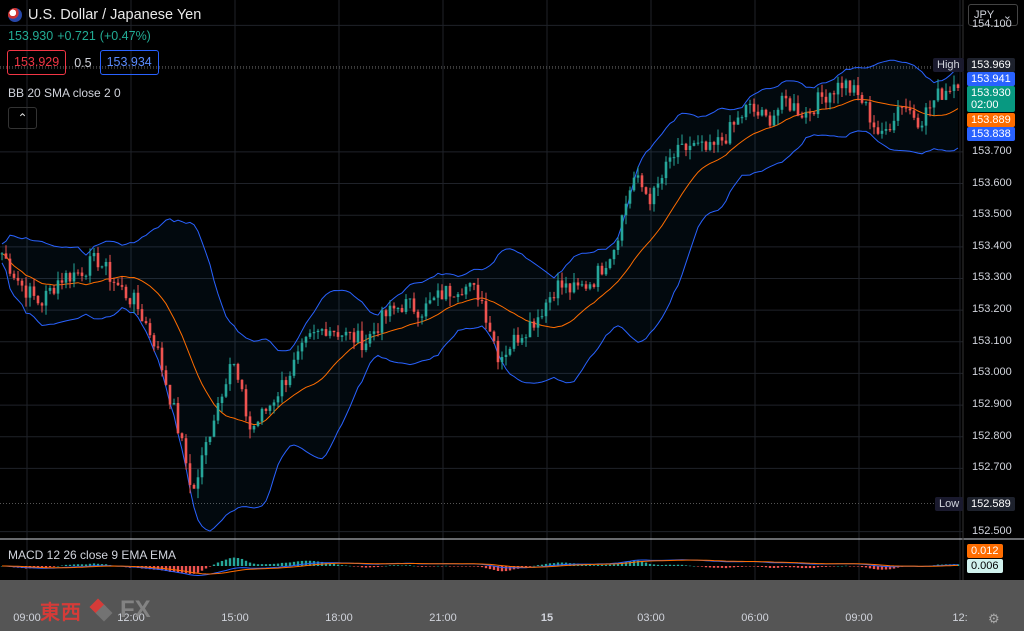  I want to click on low-value: 152.589, so click(991, 504).